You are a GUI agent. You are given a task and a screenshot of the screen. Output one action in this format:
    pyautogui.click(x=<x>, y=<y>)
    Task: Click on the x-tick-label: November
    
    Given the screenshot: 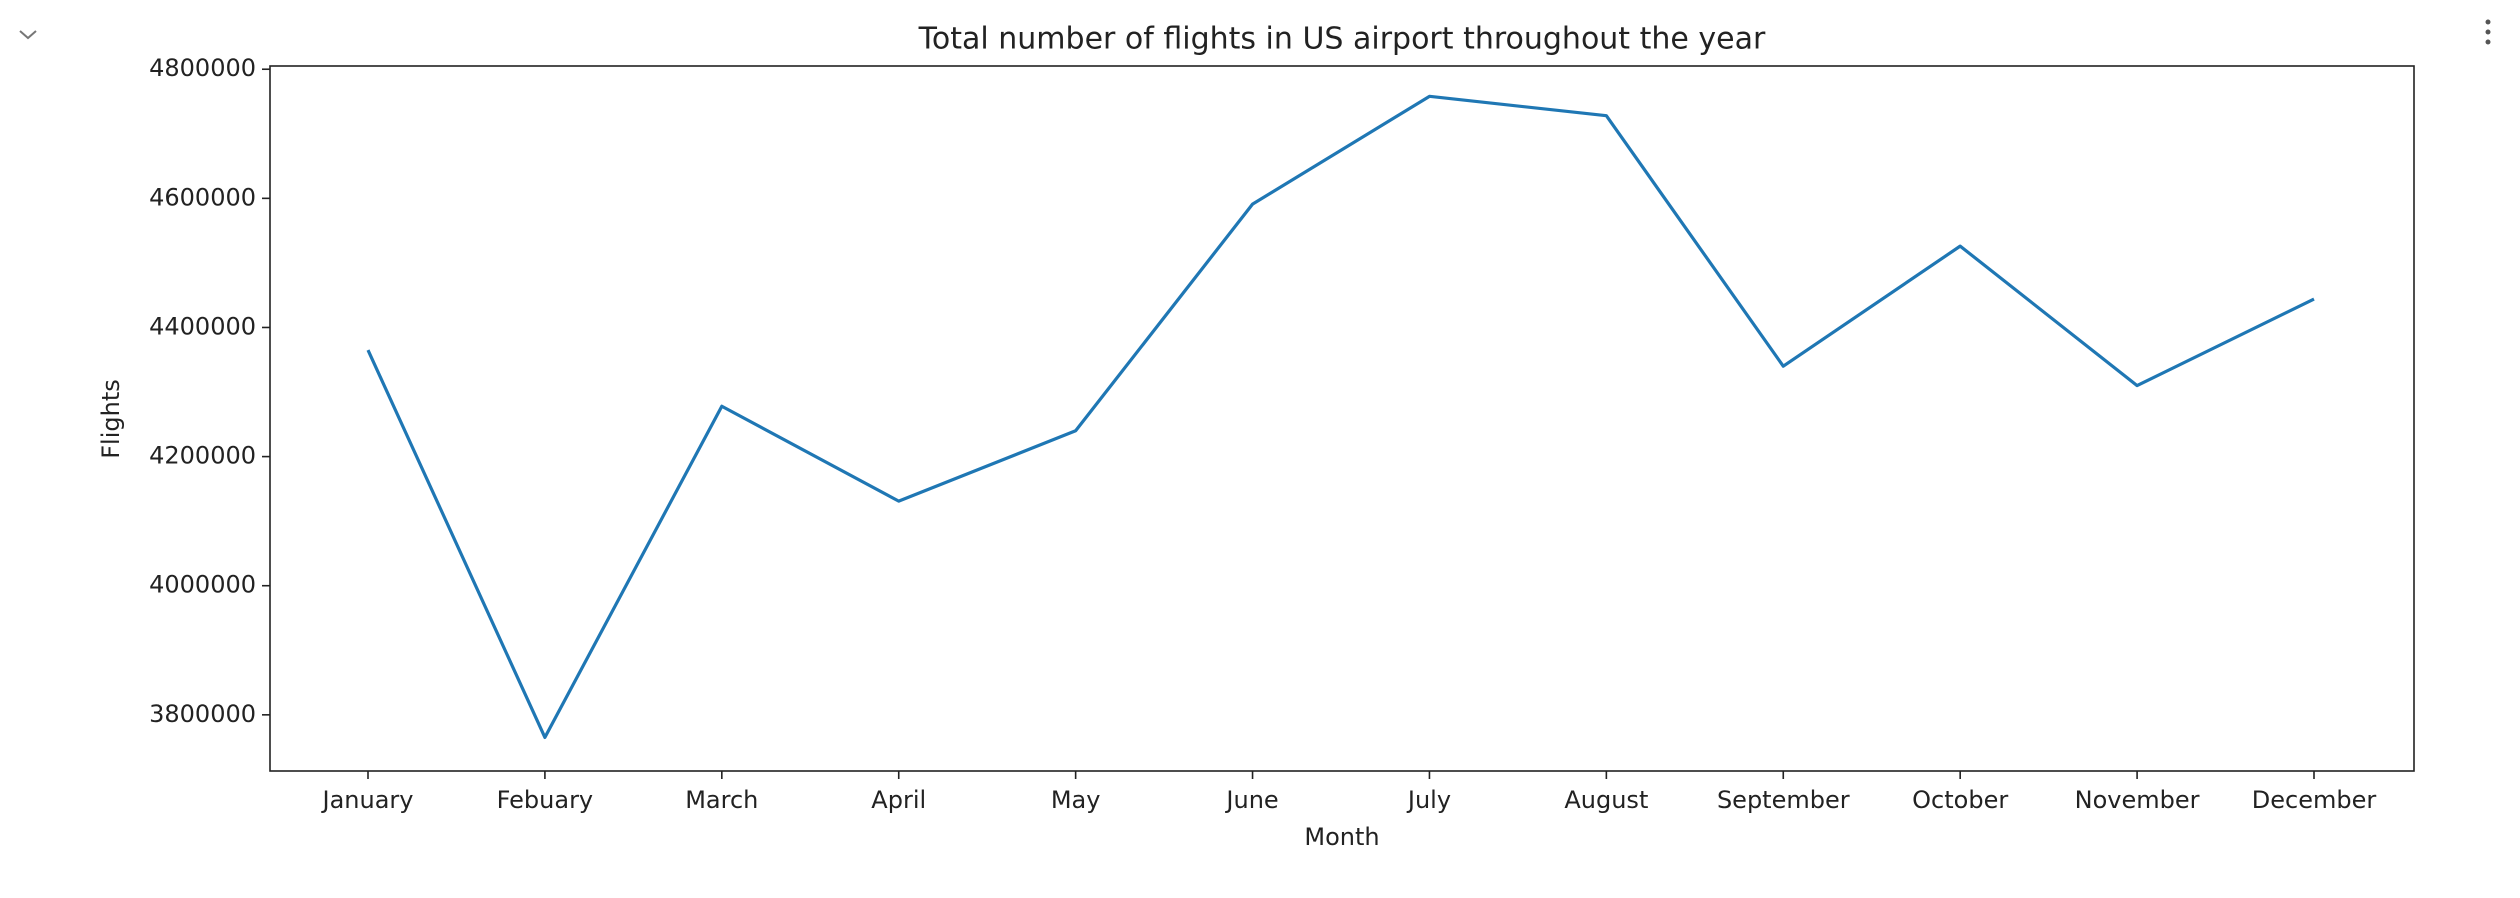 What is the action you would take?
    pyautogui.click(x=2137, y=800)
    